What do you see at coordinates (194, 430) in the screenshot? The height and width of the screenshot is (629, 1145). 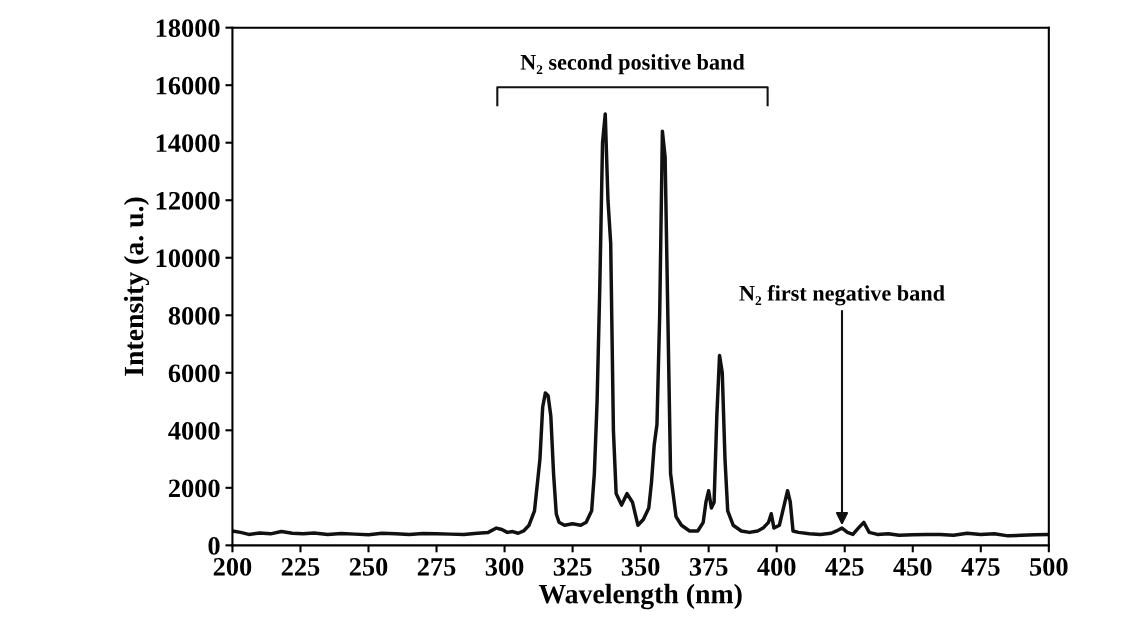 I see `y-tick-label: 4000` at bounding box center [194, 430].